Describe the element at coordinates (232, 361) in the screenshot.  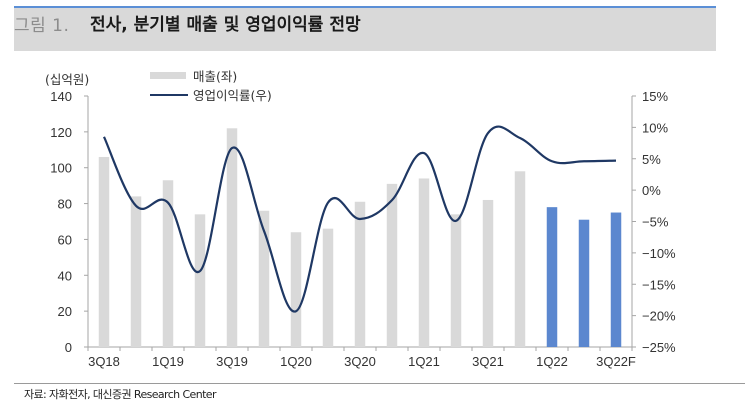
I see `x-axis-label: 3Q19` at that location.